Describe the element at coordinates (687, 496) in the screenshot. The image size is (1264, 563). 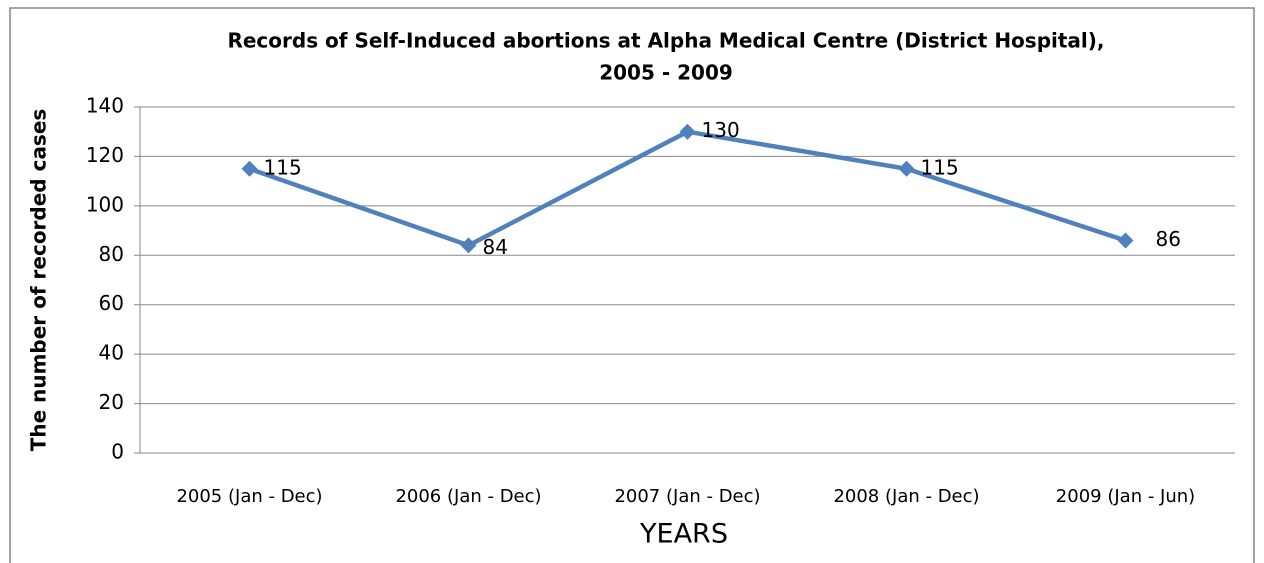
I see `x-tick-label: 2007 (Jan - Dec)` at that location.